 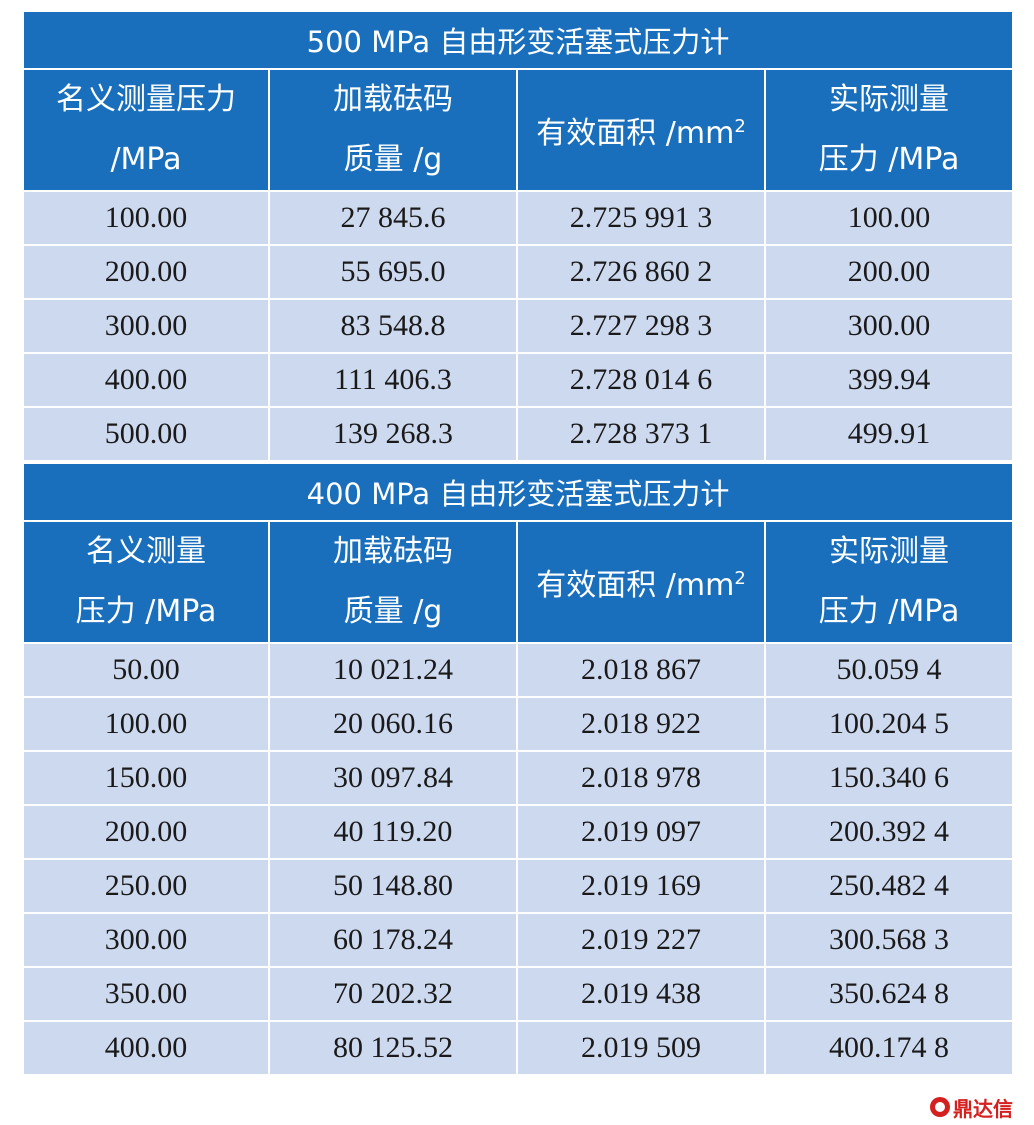 What do you see at coordinates (146, 886) in the screenshot?
I see `table-cell: 250.00` at bounding box center [146, 886].